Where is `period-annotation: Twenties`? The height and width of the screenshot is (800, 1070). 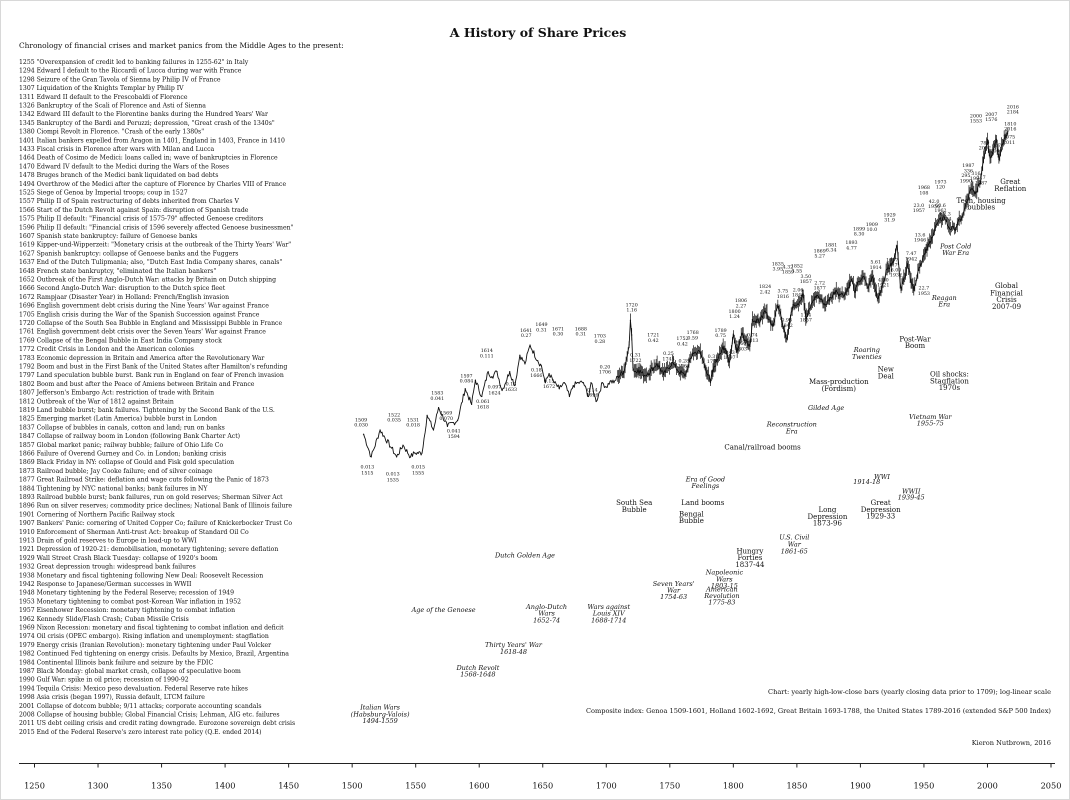 period-annotation: Twenties is located at coordinates (867, 357).